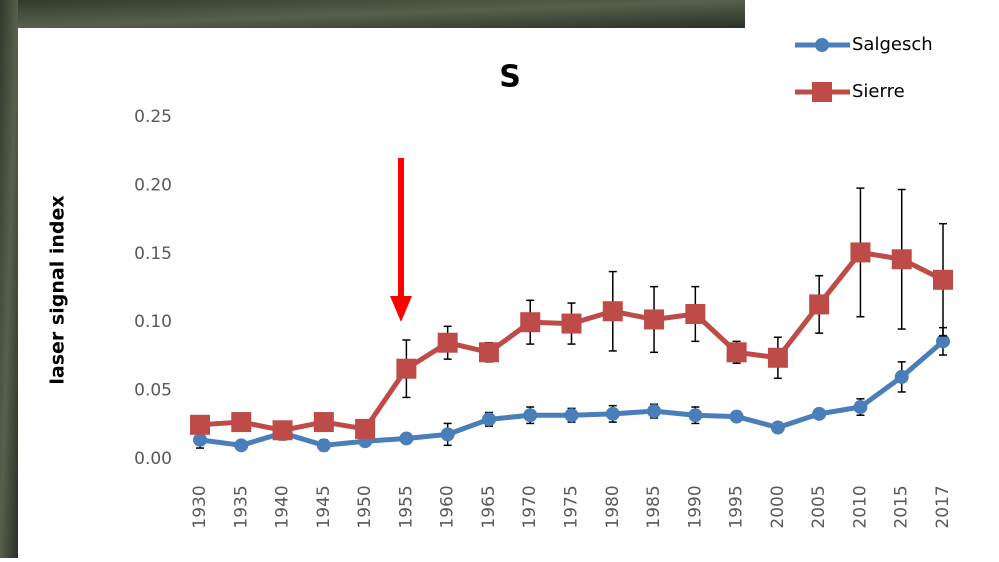  Describe the element at coordinates (902, 506) in the screenshot. I see `x-tick-label: 2015` at that location.